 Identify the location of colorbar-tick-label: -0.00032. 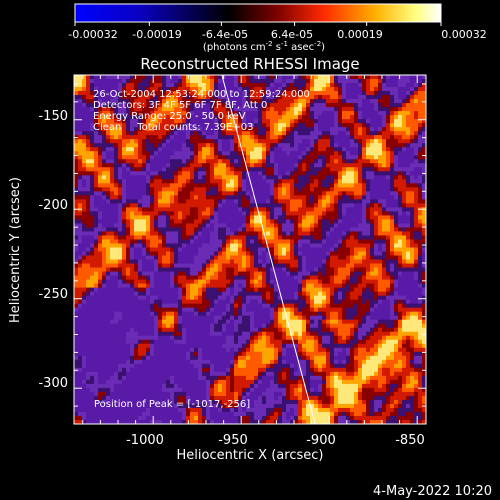
(92, 34).